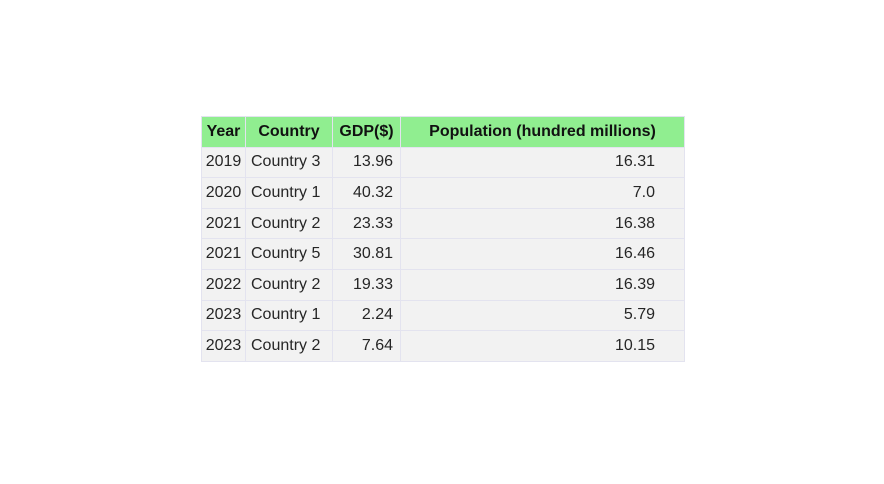 This screenshot has height=484, width=884. I want to click on header-year: Year, so click(223, 132).